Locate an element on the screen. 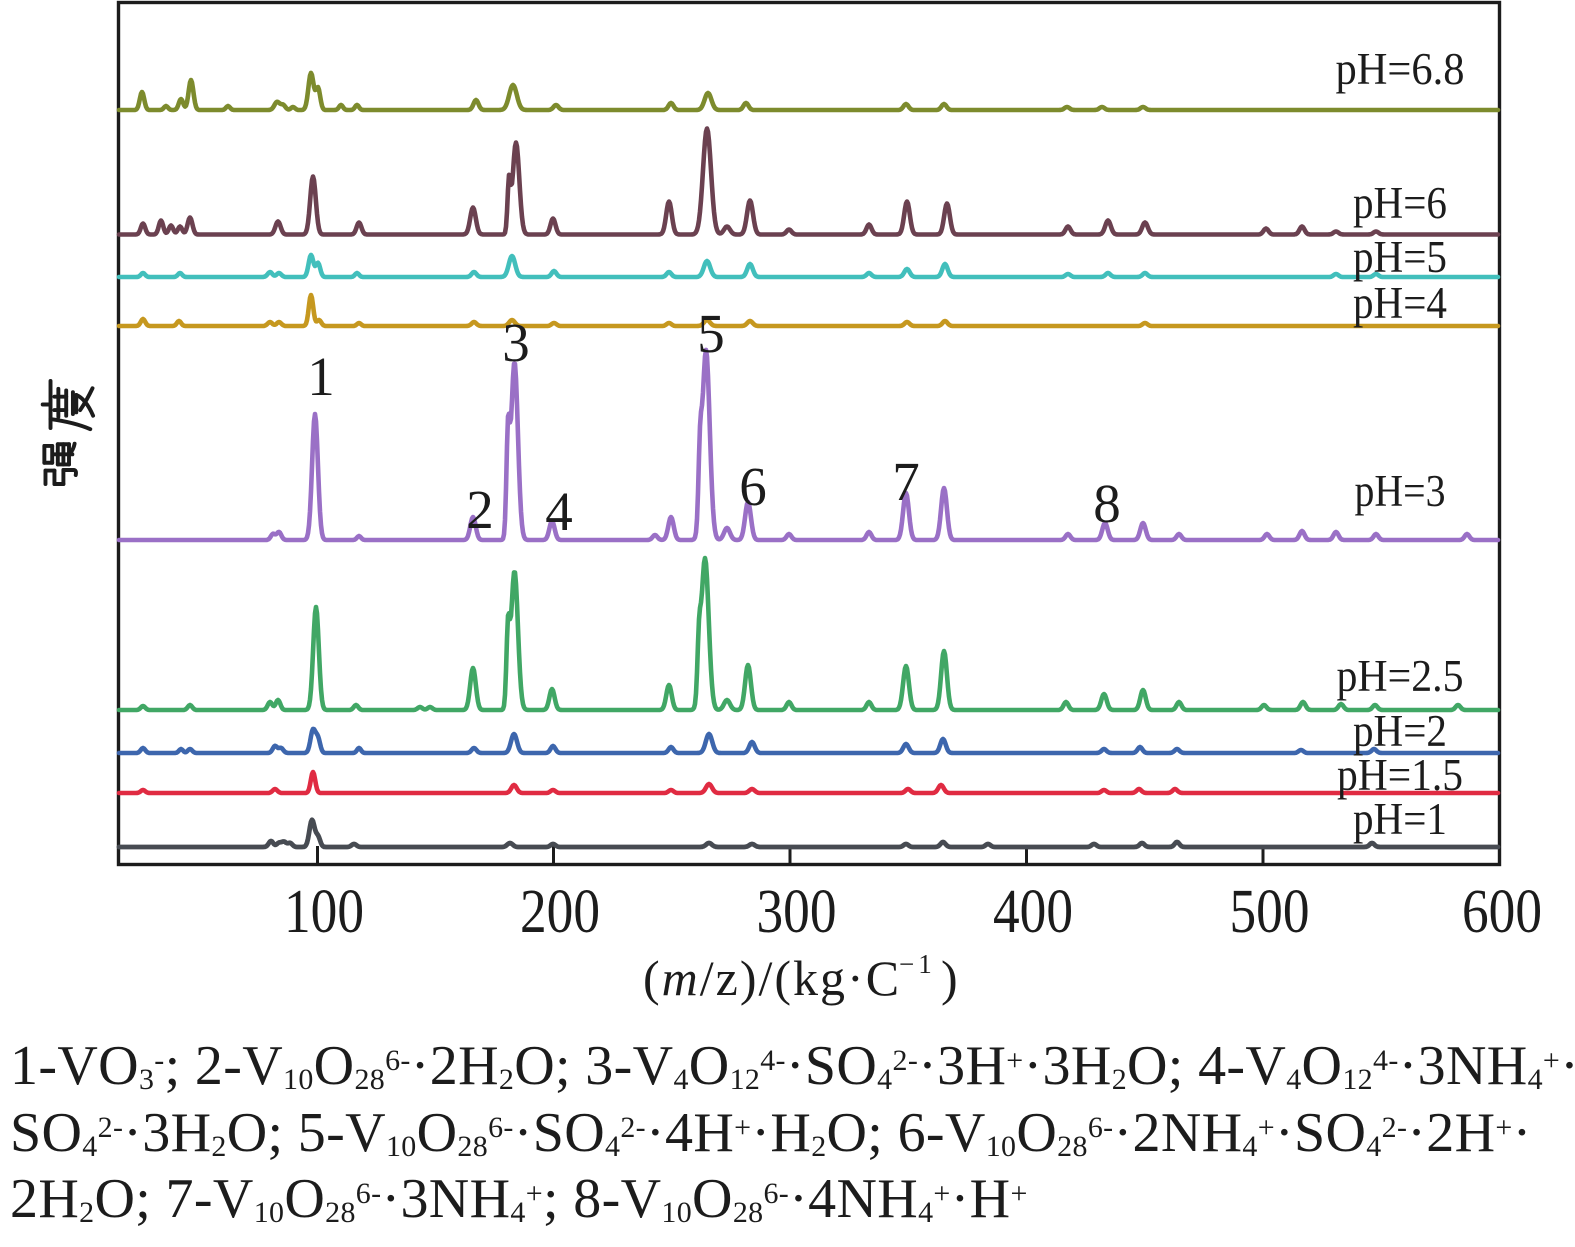 The height and width of the screenshot is (1247, 1575). svg-text: 200 is located at coordinates (560, 912).